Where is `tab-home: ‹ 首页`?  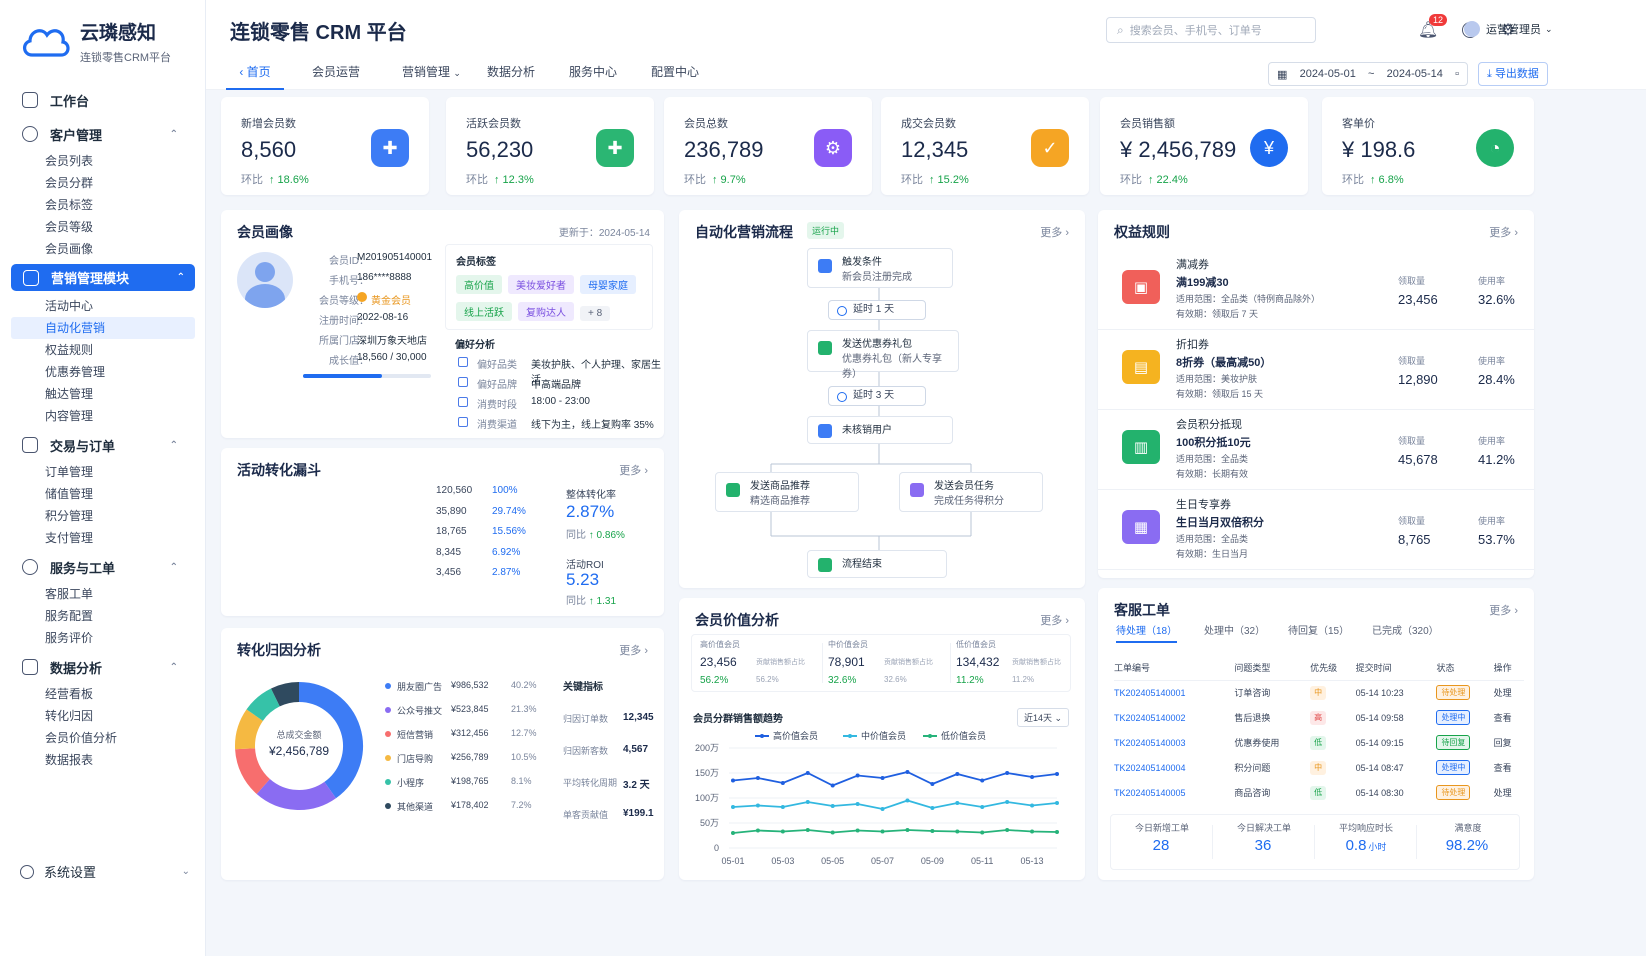
tab-home: ‹ 首页 is located at coordinates (255, 74).